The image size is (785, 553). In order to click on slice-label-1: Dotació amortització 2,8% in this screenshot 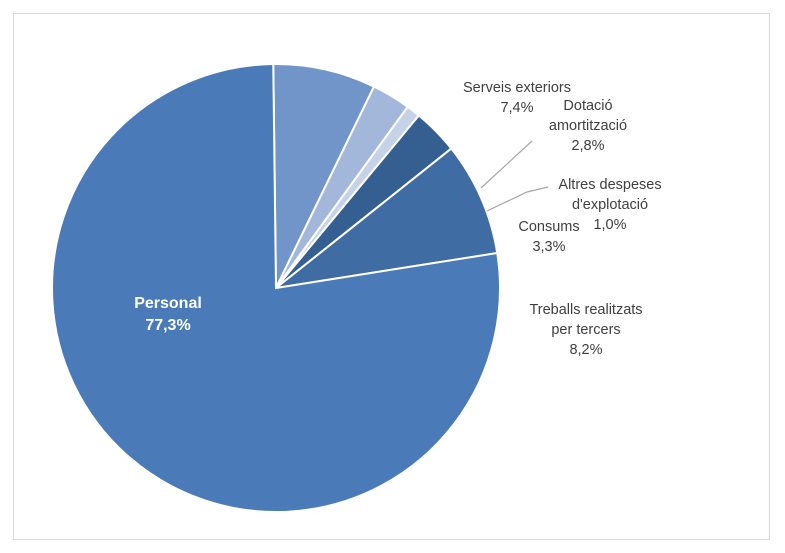, I will do `click(588, 126)`.